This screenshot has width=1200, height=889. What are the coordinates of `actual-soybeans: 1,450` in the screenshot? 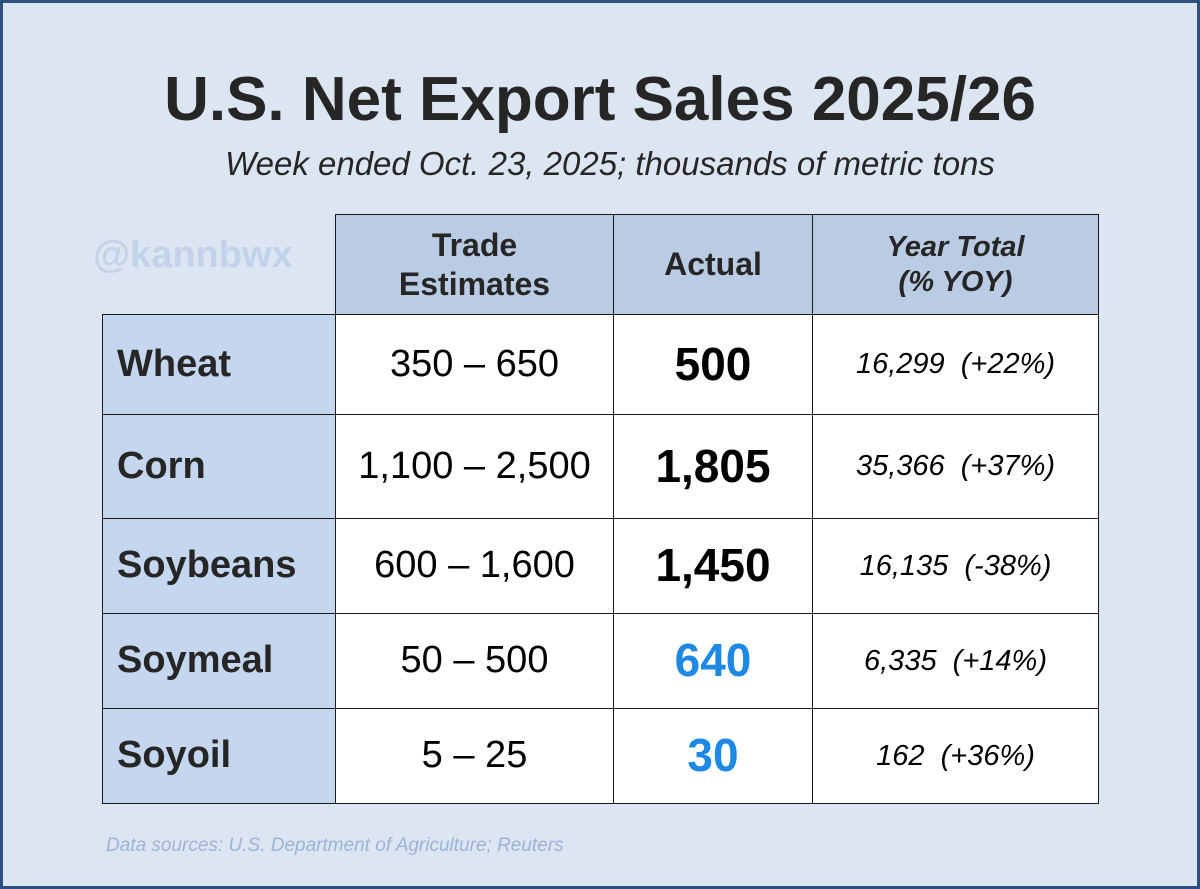 It's located at (713, 566).